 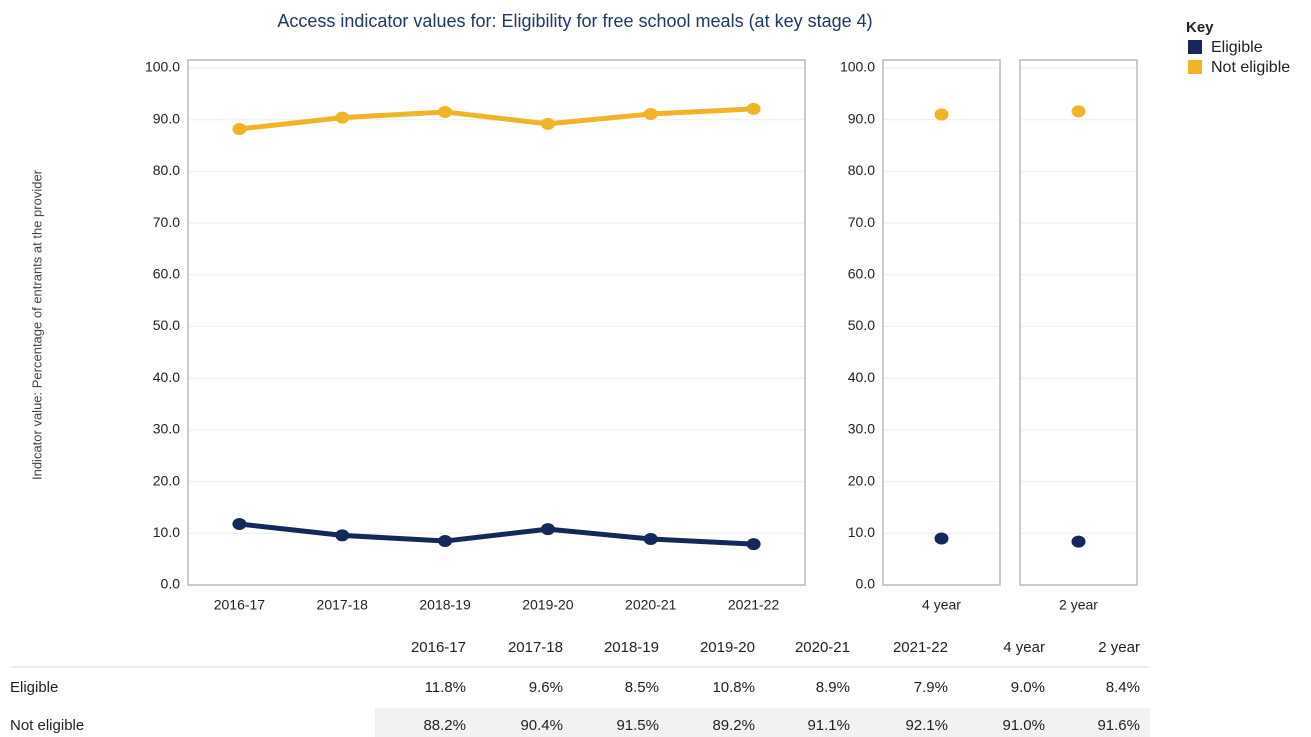 I want to click on table-cell: 91.0%, so click(x=1023, y=725).